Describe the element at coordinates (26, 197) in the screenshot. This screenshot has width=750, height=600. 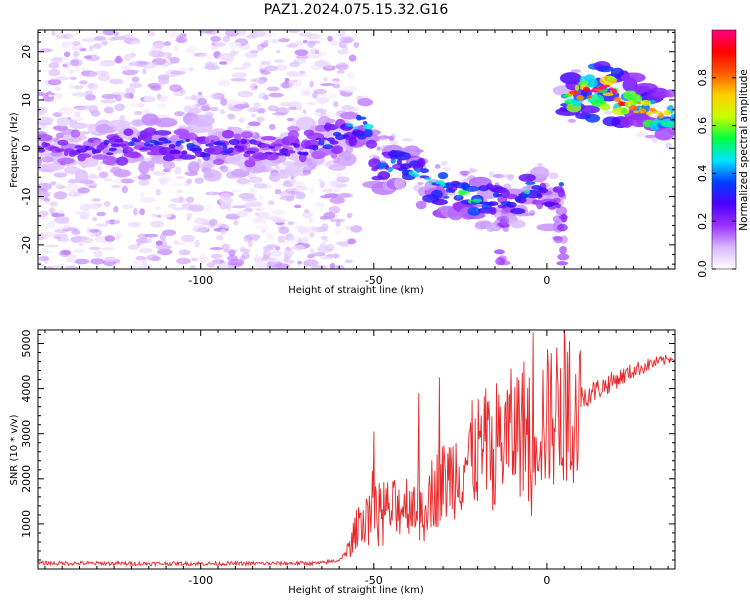
I see `y-tick-label: -10` at that location.